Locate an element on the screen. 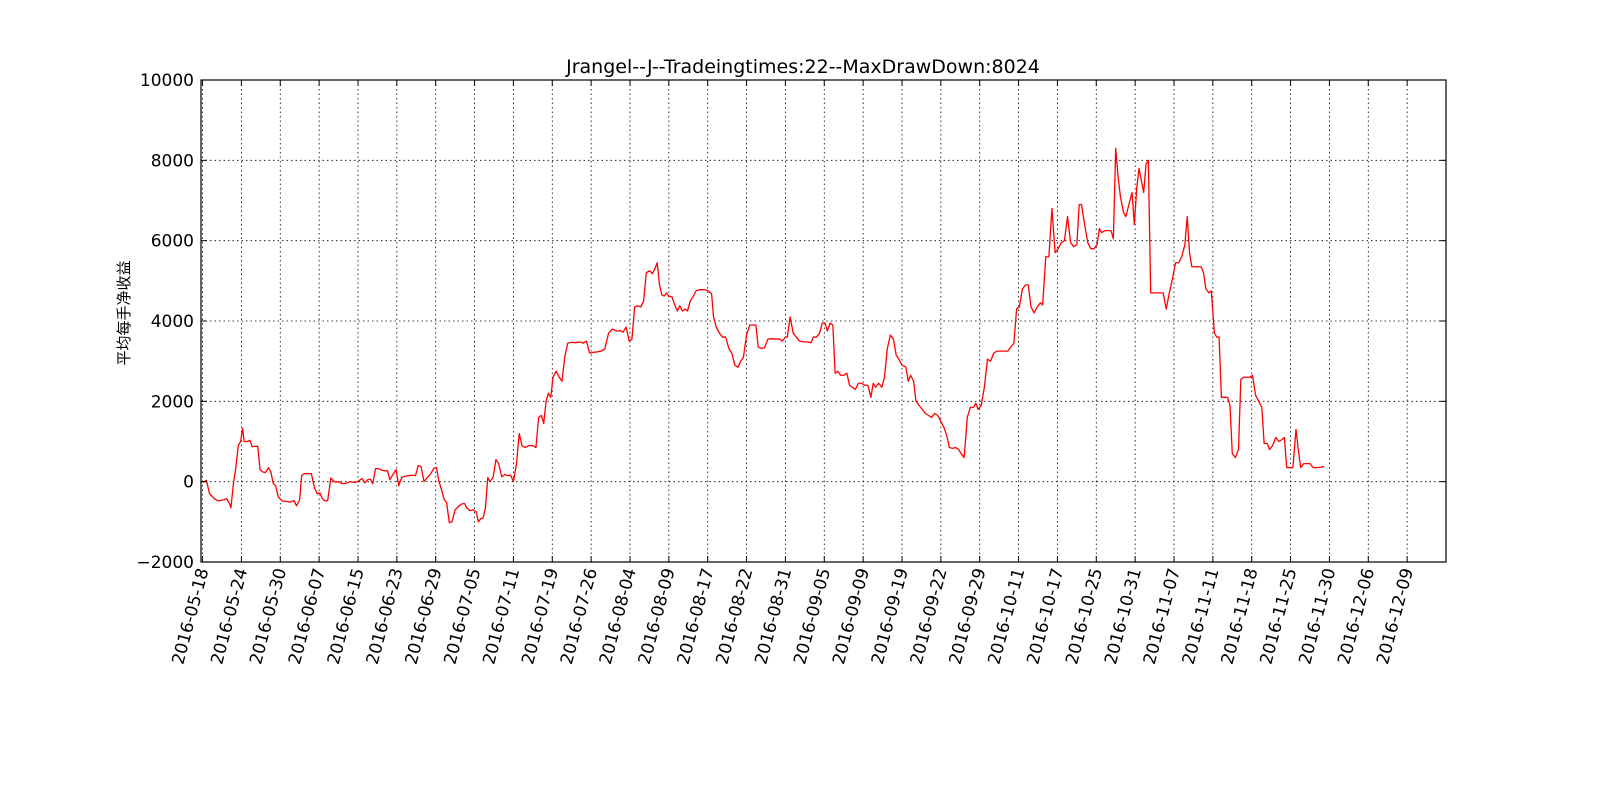 The height and width of the screenshot is (804, 1600). x-tick-label: 2016-07-11 is located at coordinates (501, 616).